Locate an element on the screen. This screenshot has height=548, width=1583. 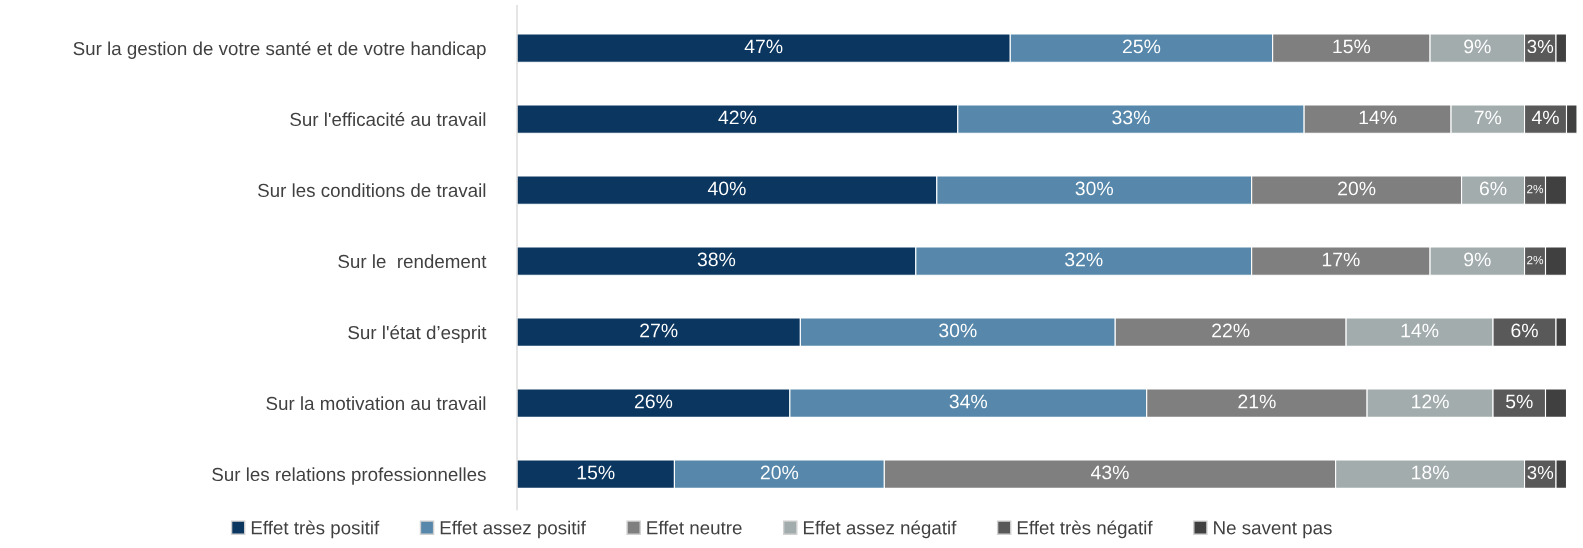
y-tick-label: Sur l'état d’esprit is located at coordinates (417, 334).